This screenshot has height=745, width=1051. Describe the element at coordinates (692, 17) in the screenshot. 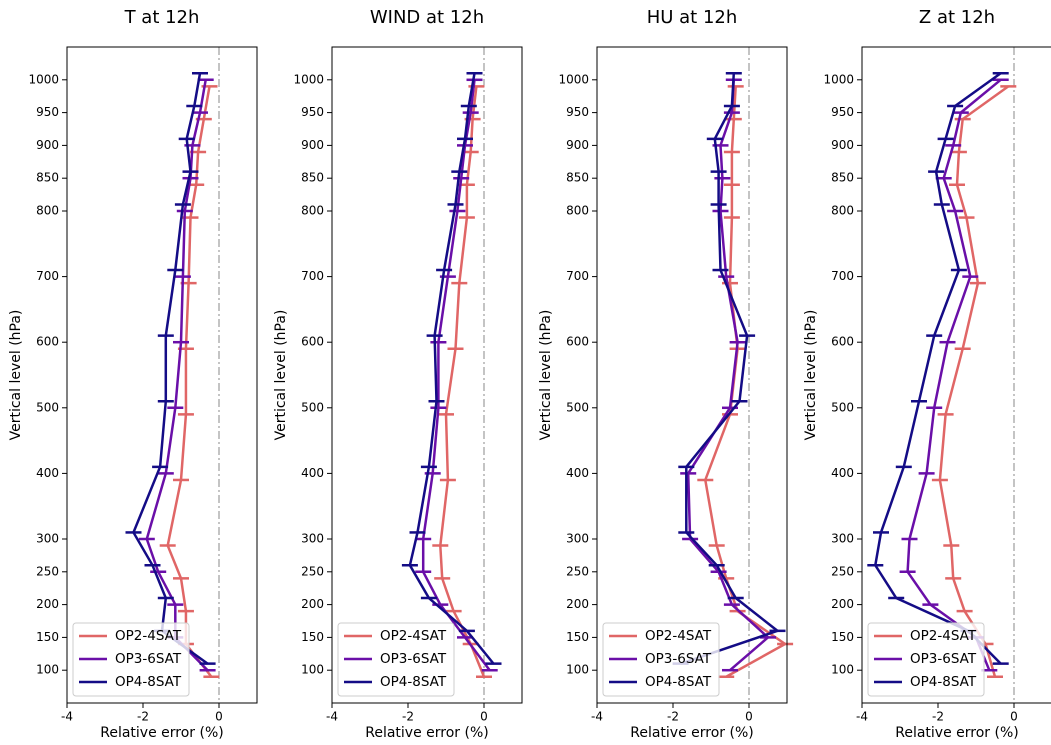

I see `chart-title: HU at 12h` at that location.